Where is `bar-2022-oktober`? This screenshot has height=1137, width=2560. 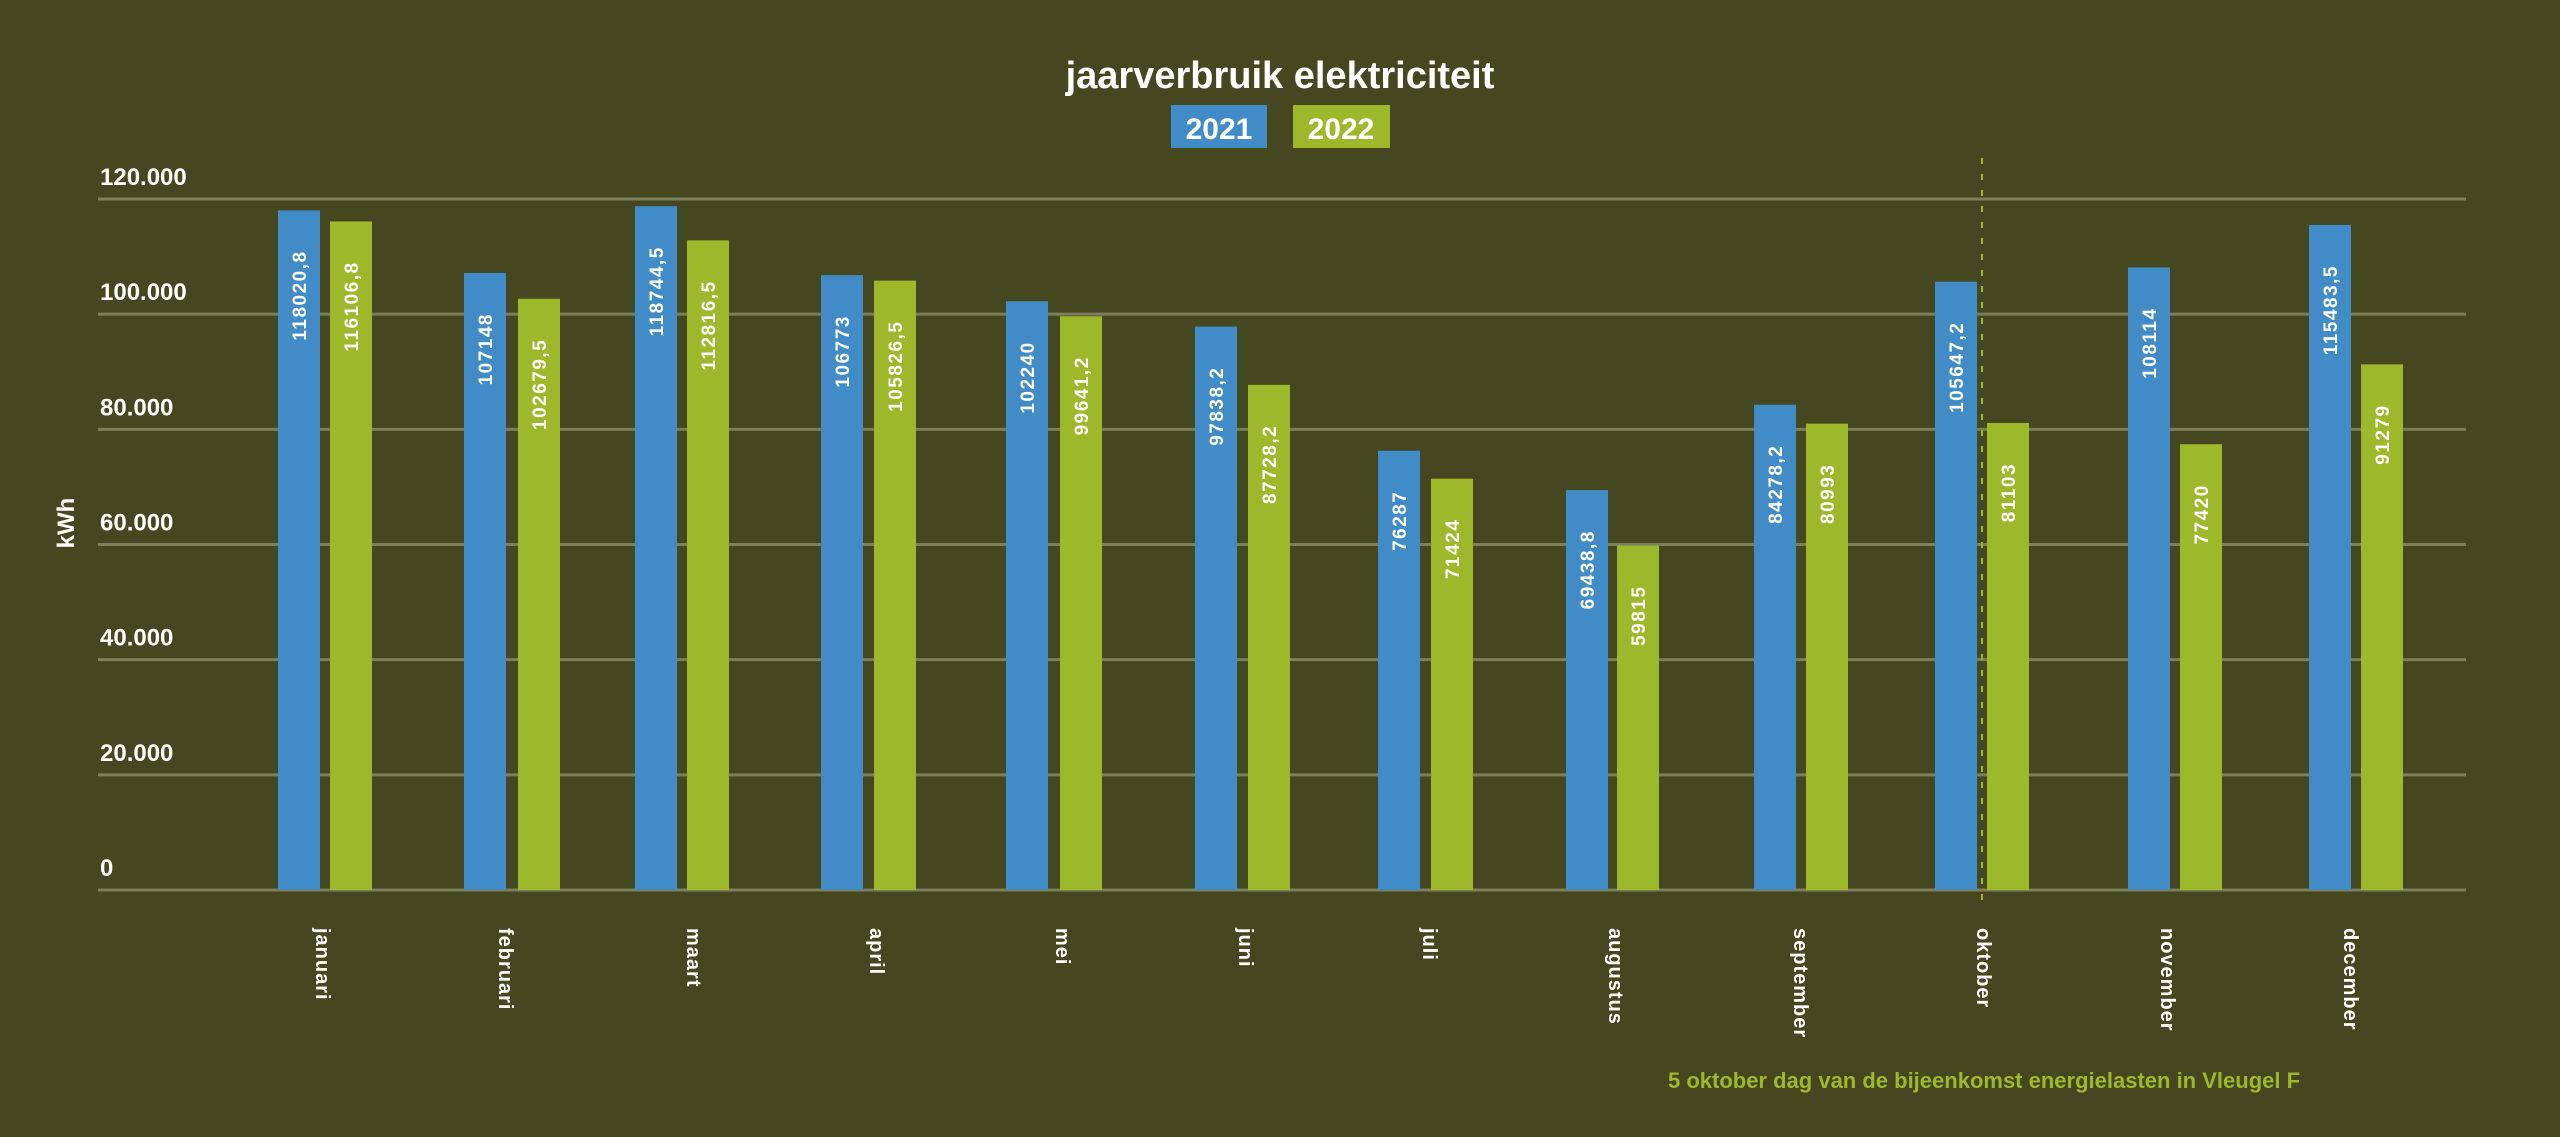 bar-2022-oktober is located at coordinates (2008, 656).